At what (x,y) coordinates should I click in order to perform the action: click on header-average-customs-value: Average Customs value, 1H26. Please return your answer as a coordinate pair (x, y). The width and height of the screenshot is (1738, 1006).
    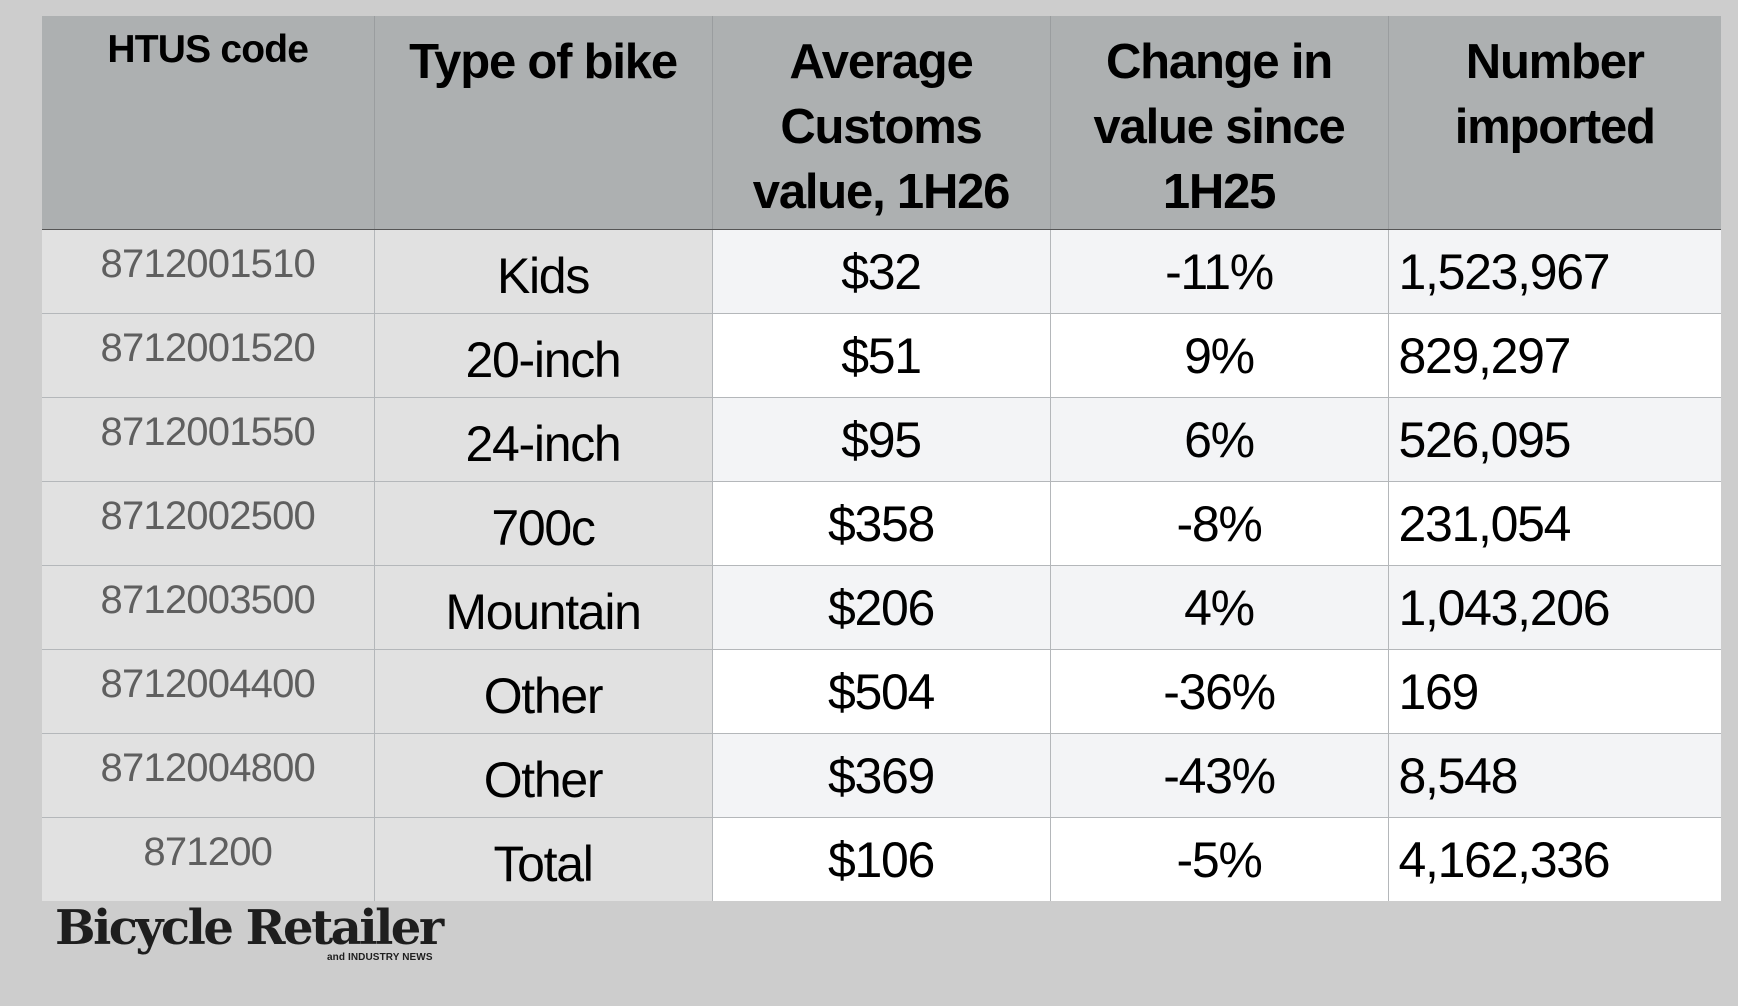
    Looking at the image, I should click on (881, 123).